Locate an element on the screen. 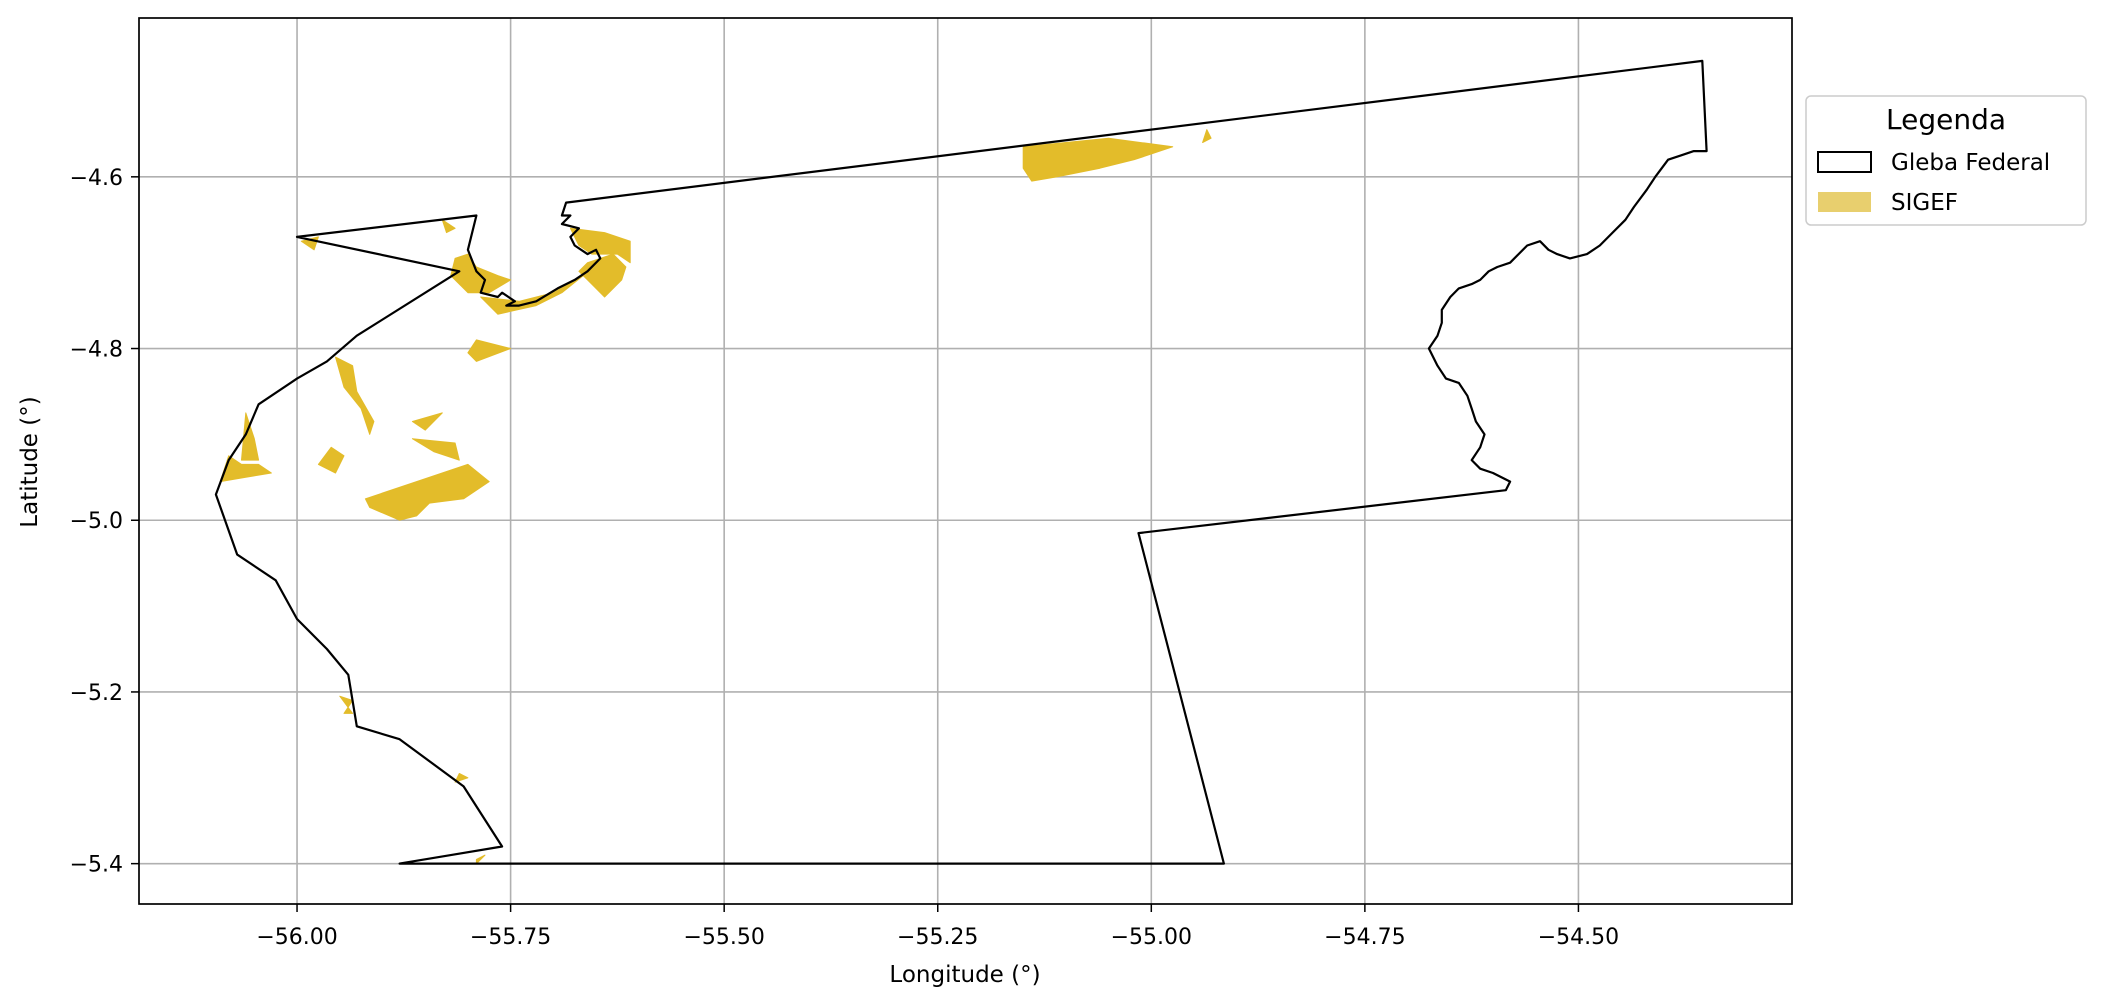 This screenshot has width=2105, height=1006. x-tick-label: −55.00 is located at coordinates (1151, 937).